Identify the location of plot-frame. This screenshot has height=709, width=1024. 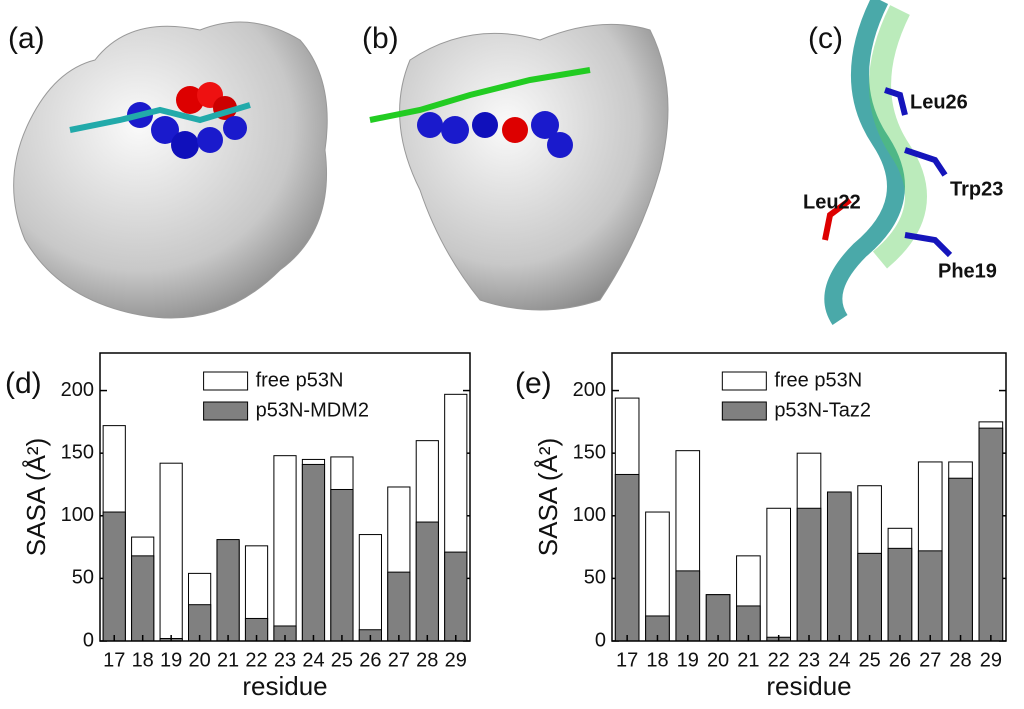
(285, 497).